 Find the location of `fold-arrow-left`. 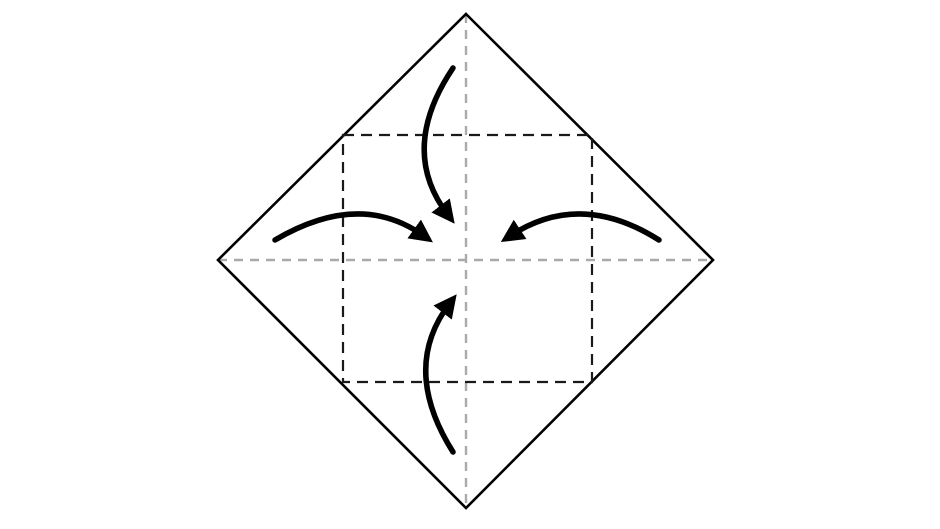

fold-arrow-left is located at coordinates (352, 227).